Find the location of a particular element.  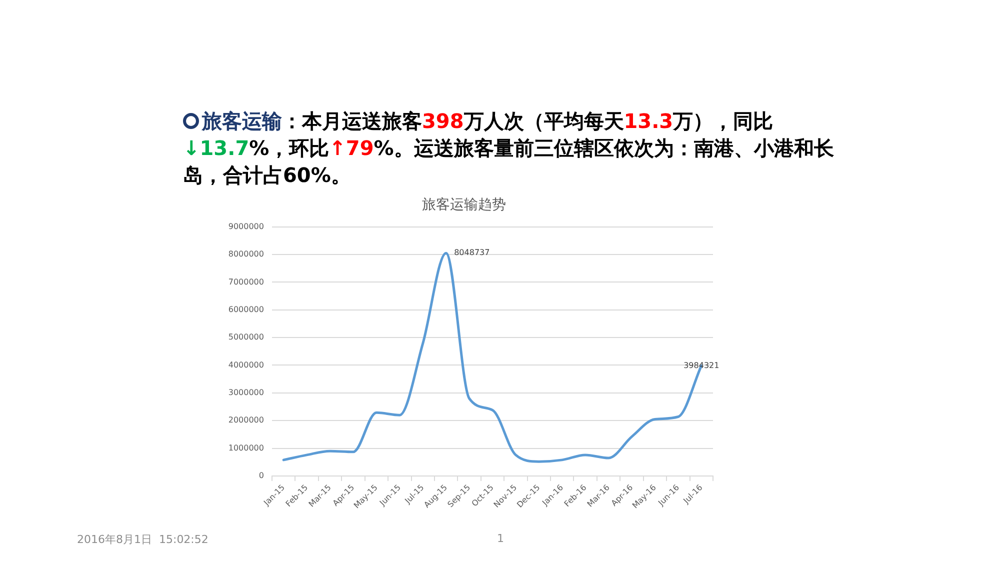

chart-title: 旅客运输趋势 is located at coordinates (464, 205).